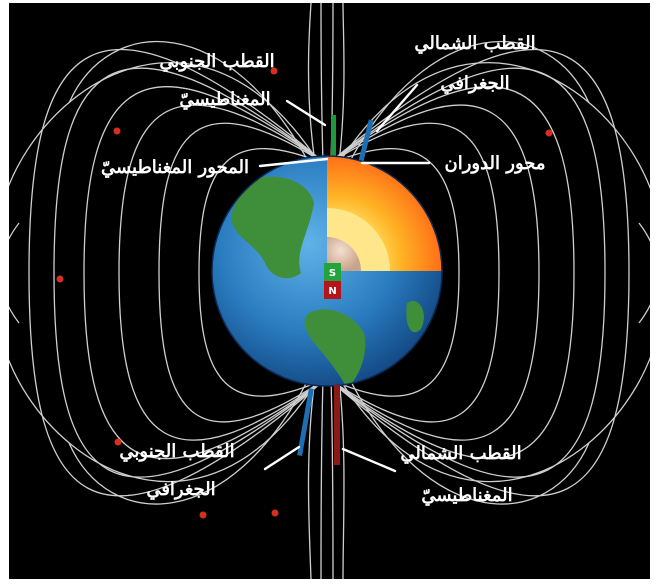 Image resolution: width=659 pixels, height=584 pixels. I want to click on label-magnetic-south-pole-2: المغناطيسيّ, so click(224, 99).